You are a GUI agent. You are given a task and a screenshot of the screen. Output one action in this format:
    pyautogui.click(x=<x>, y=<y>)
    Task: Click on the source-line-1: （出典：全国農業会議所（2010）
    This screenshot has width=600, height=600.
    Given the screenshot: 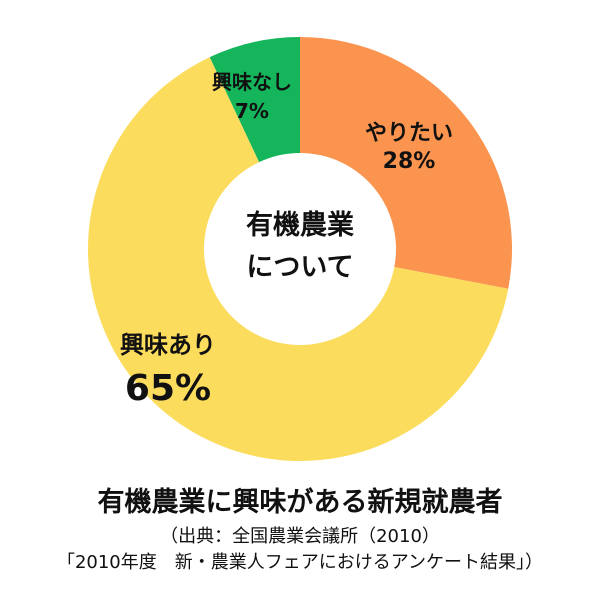 What is the action you would take?
    pyautogui.click(x=300, y=536)
    